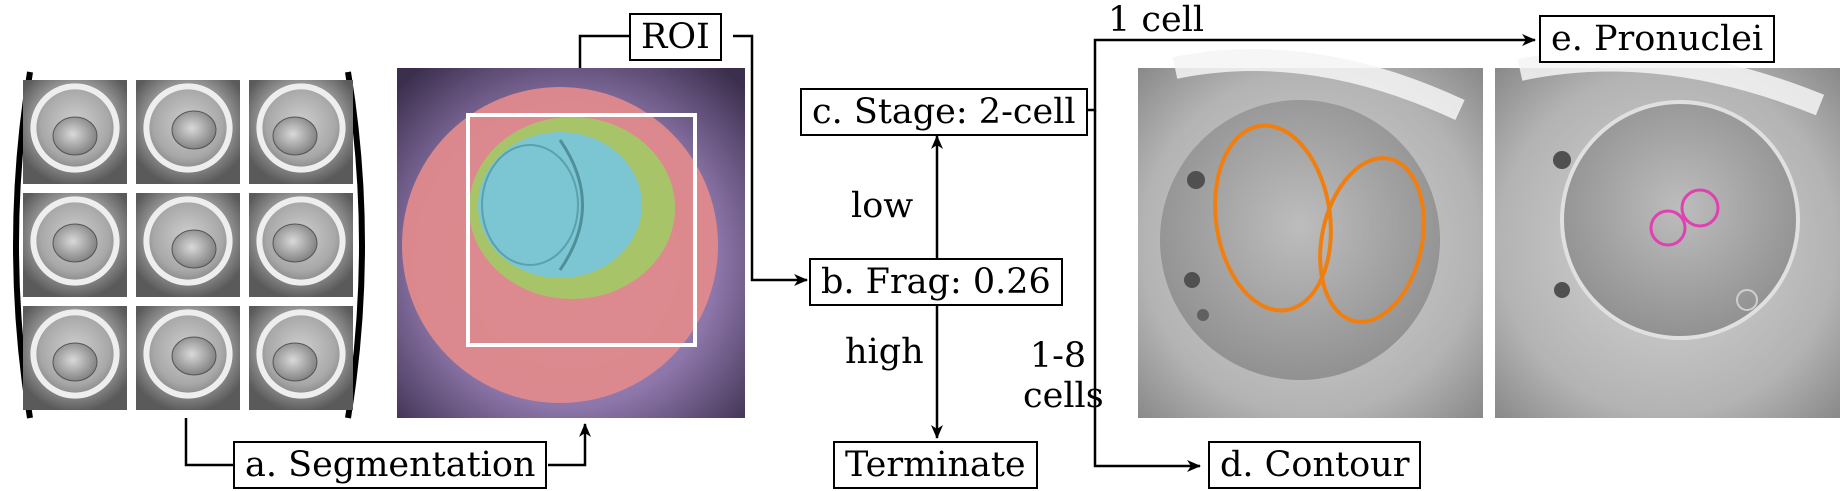  Describe the element at coordinates (675, 37) in the screenshot. I see `node-roi: ROI` at that location.